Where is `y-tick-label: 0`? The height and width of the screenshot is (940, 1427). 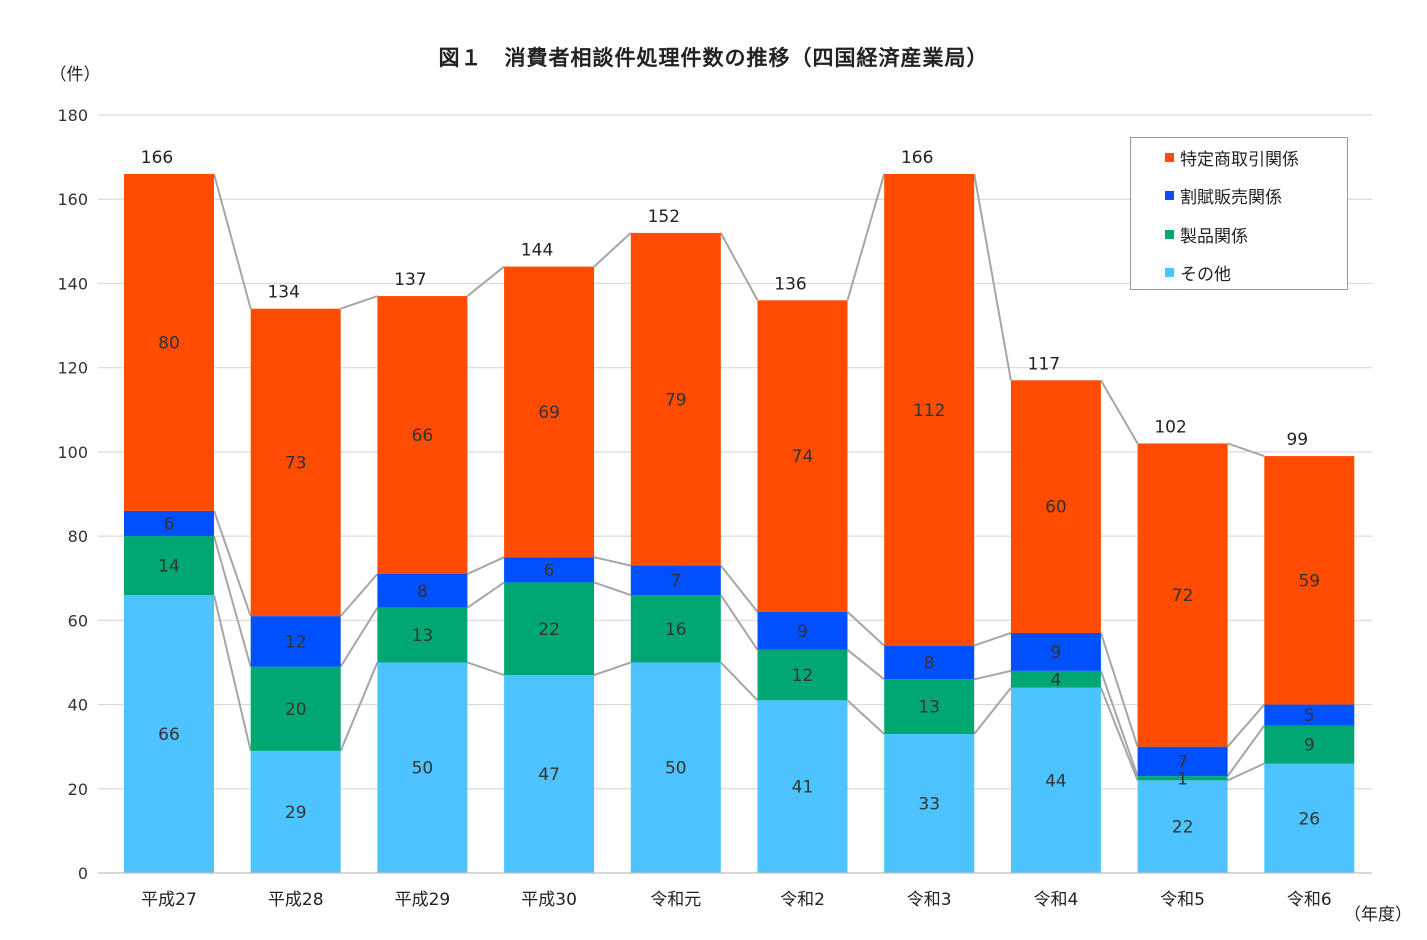 y-tick-label: 0 is located at coordinates (83, 873).